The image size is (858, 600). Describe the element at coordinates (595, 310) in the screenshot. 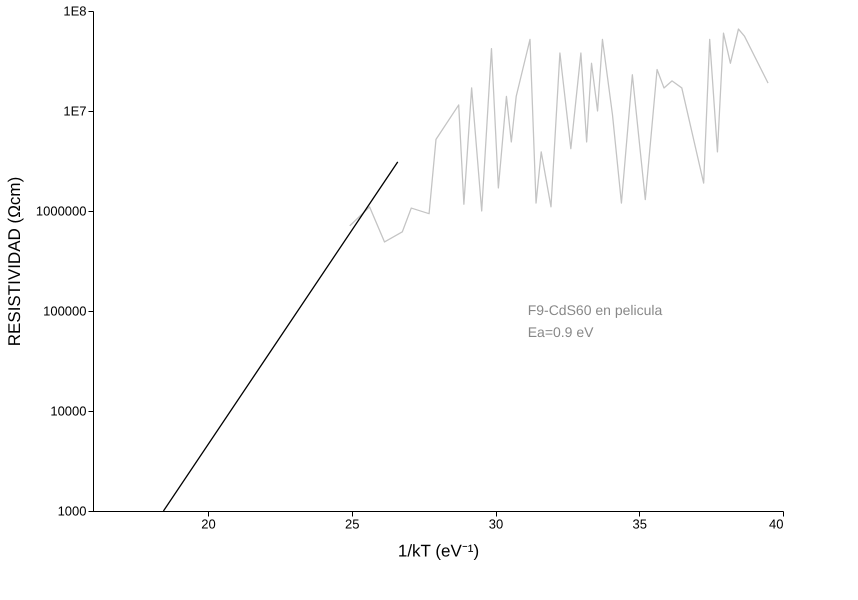

I see `annotation: F9-CdS60 en pelicula` at that location.